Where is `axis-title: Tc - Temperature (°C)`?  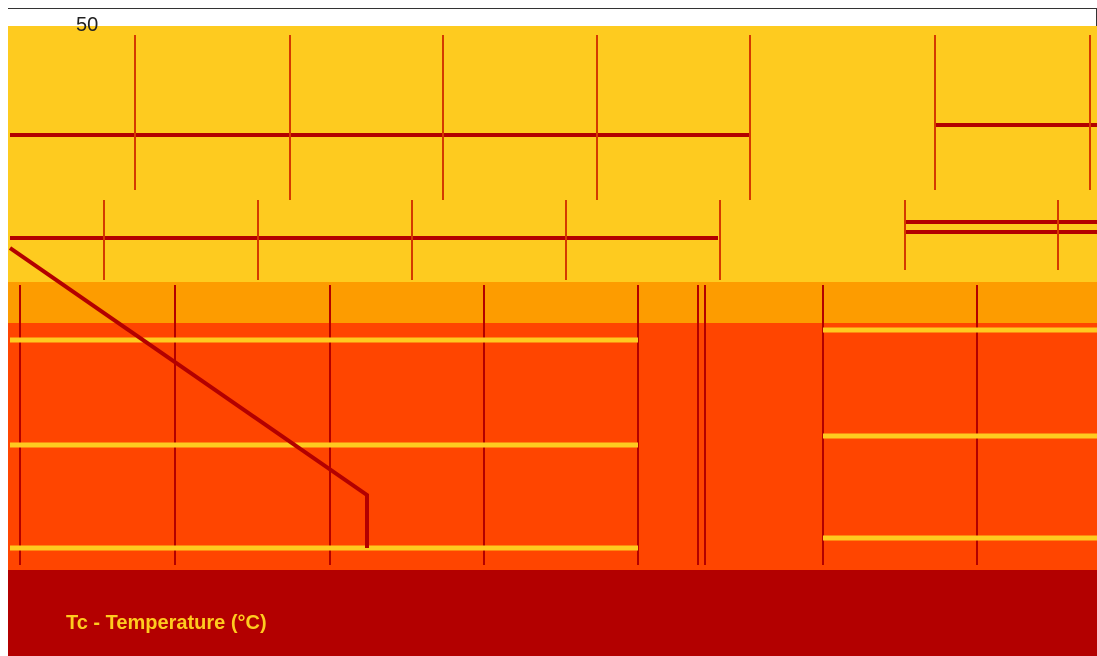
axis-title: Tc - Temperature (°C) is located at coordinates (166, 623).